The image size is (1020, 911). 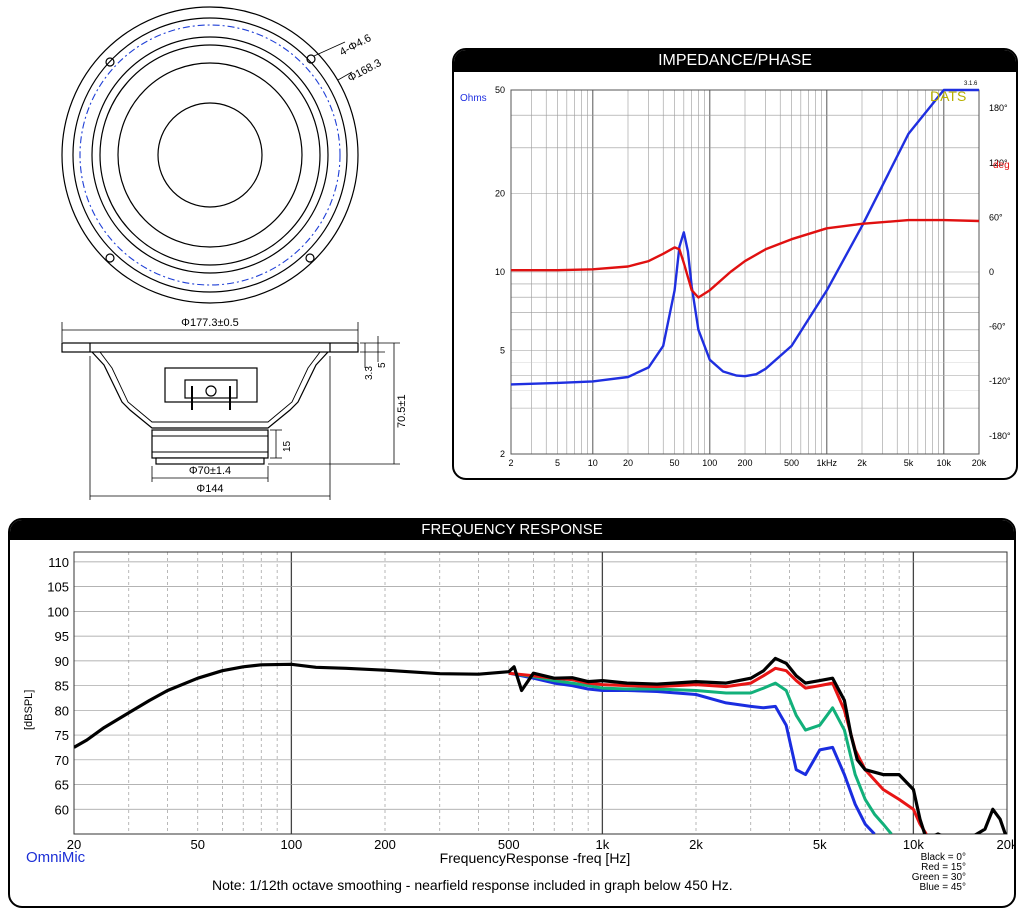 What do you see at coordinates (62, 735) in the screenshot?
I see `frequency-y-tick-label: 75` at bounding box center [62, 735].